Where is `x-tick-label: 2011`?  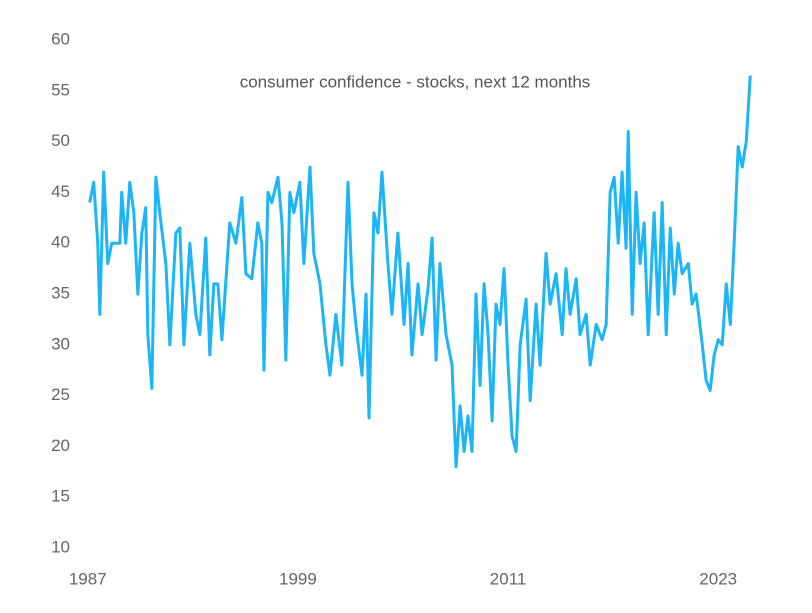
x-tick-label: 2011 is located at coordinates (508, 578).